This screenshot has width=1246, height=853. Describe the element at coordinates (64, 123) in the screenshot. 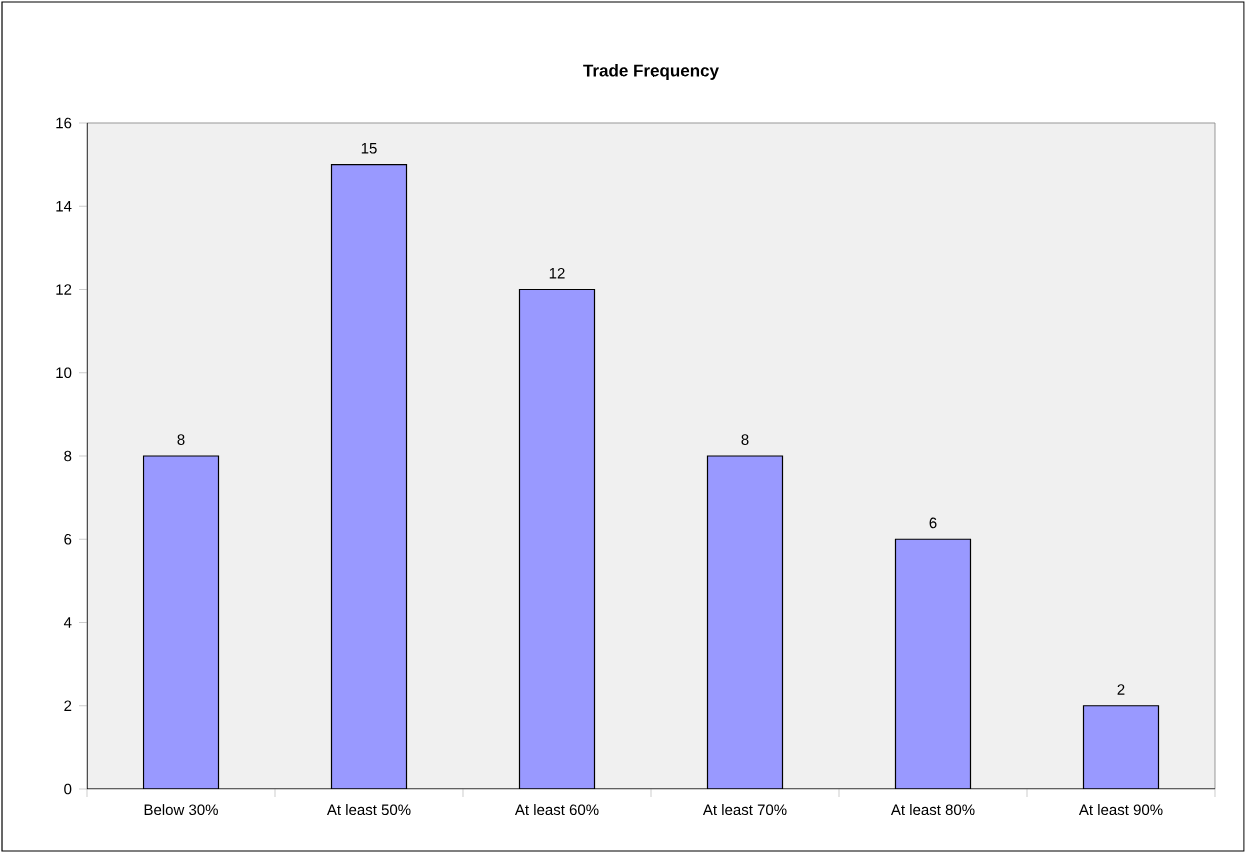

I see `y-tick-label: 16` at that location.